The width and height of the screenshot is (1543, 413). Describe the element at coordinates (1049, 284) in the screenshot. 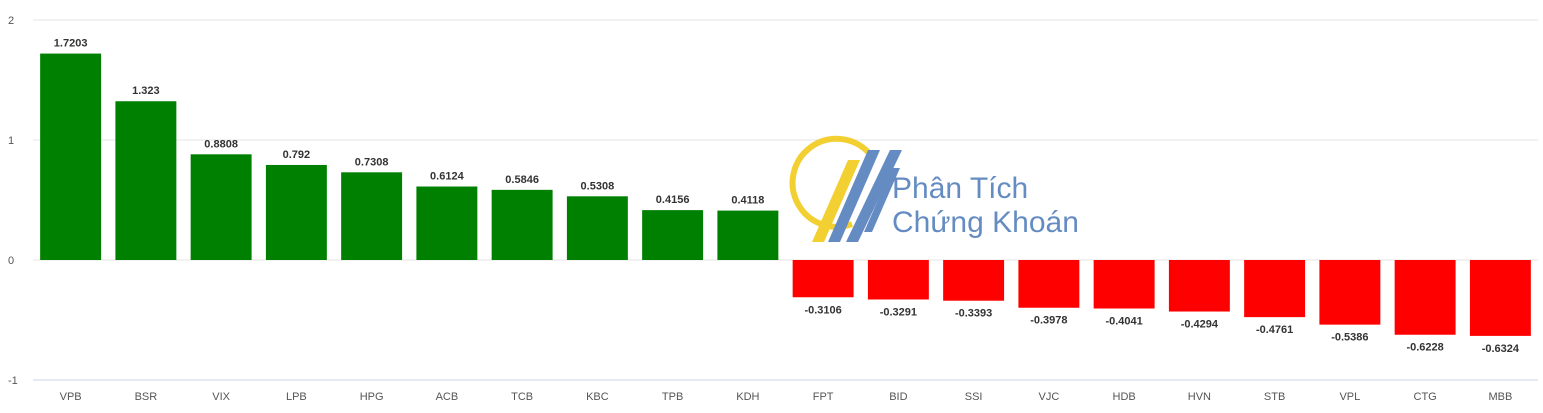

I see `bar-vjc` at that location.